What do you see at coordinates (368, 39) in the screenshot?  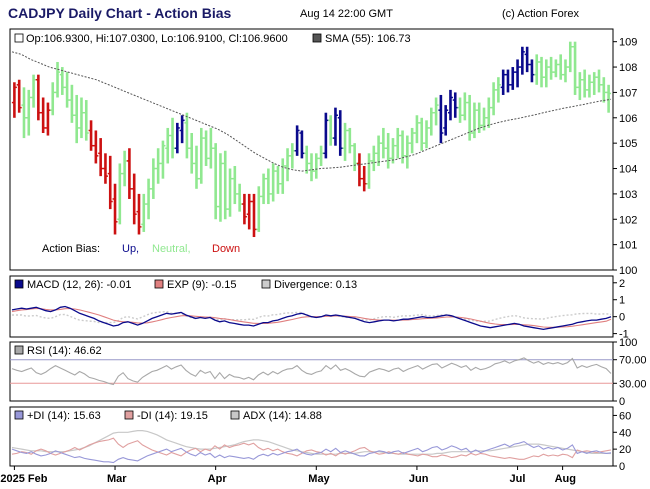 I see `sma-legend-text: SMA (55): 106.73` at bounding box center [368, 39].